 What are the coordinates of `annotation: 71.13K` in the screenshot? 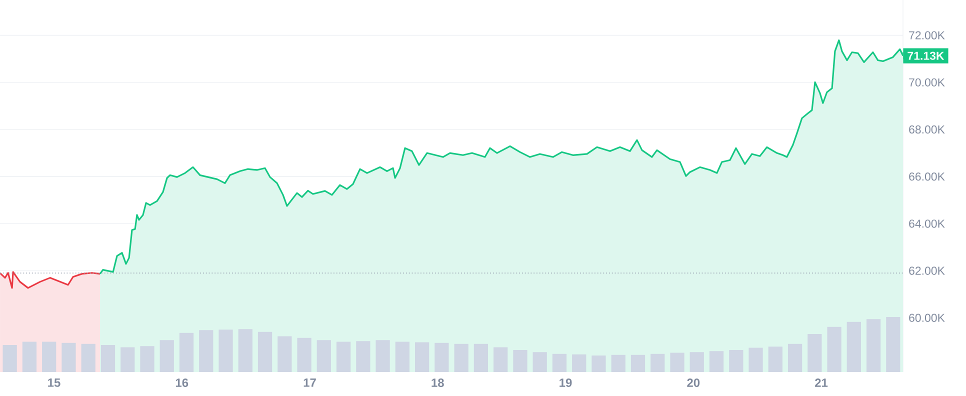 It's located at (926, 56).